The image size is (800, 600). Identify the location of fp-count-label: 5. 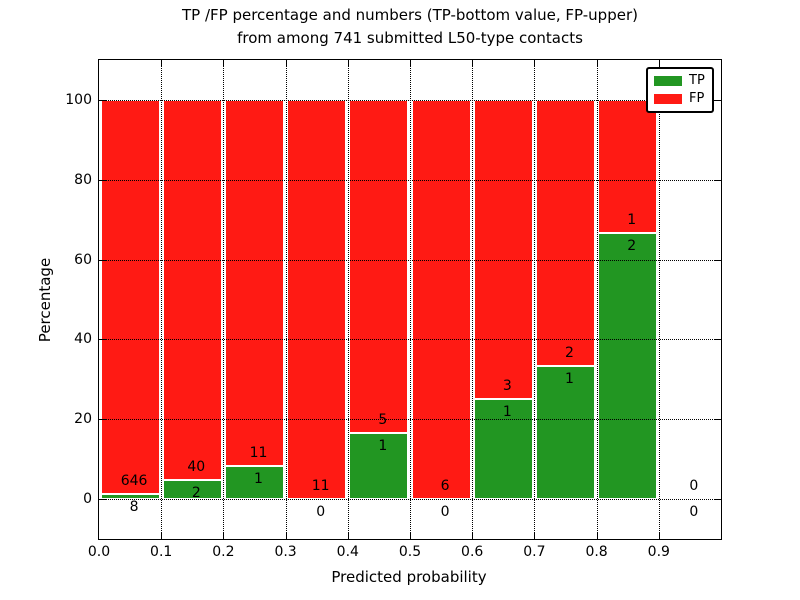
(383, 419).